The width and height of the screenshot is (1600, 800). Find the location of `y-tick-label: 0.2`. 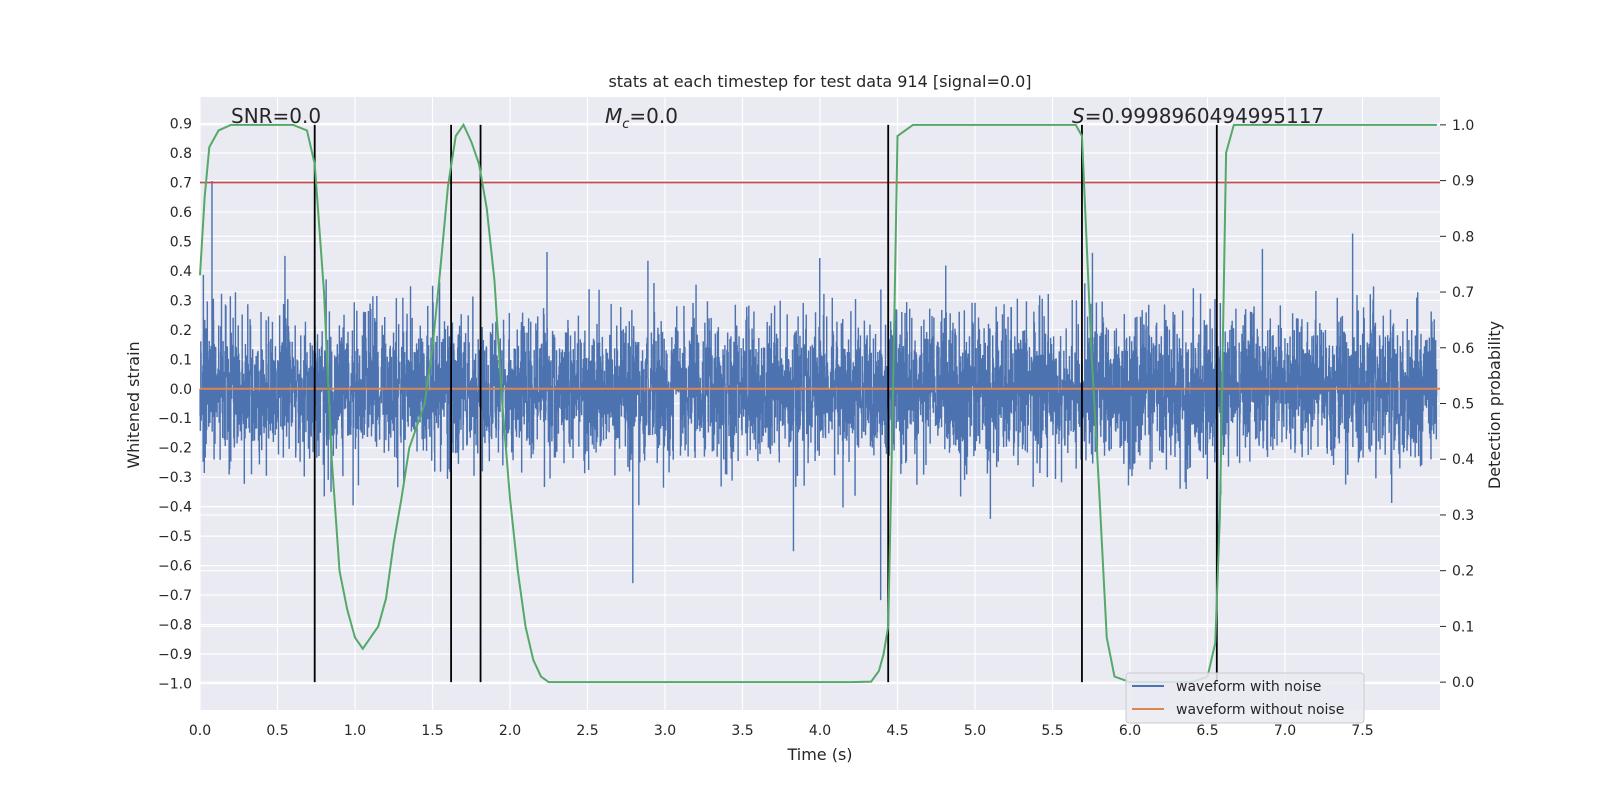

y-tick-label: 0.2 is located at coordinates (181, 331).